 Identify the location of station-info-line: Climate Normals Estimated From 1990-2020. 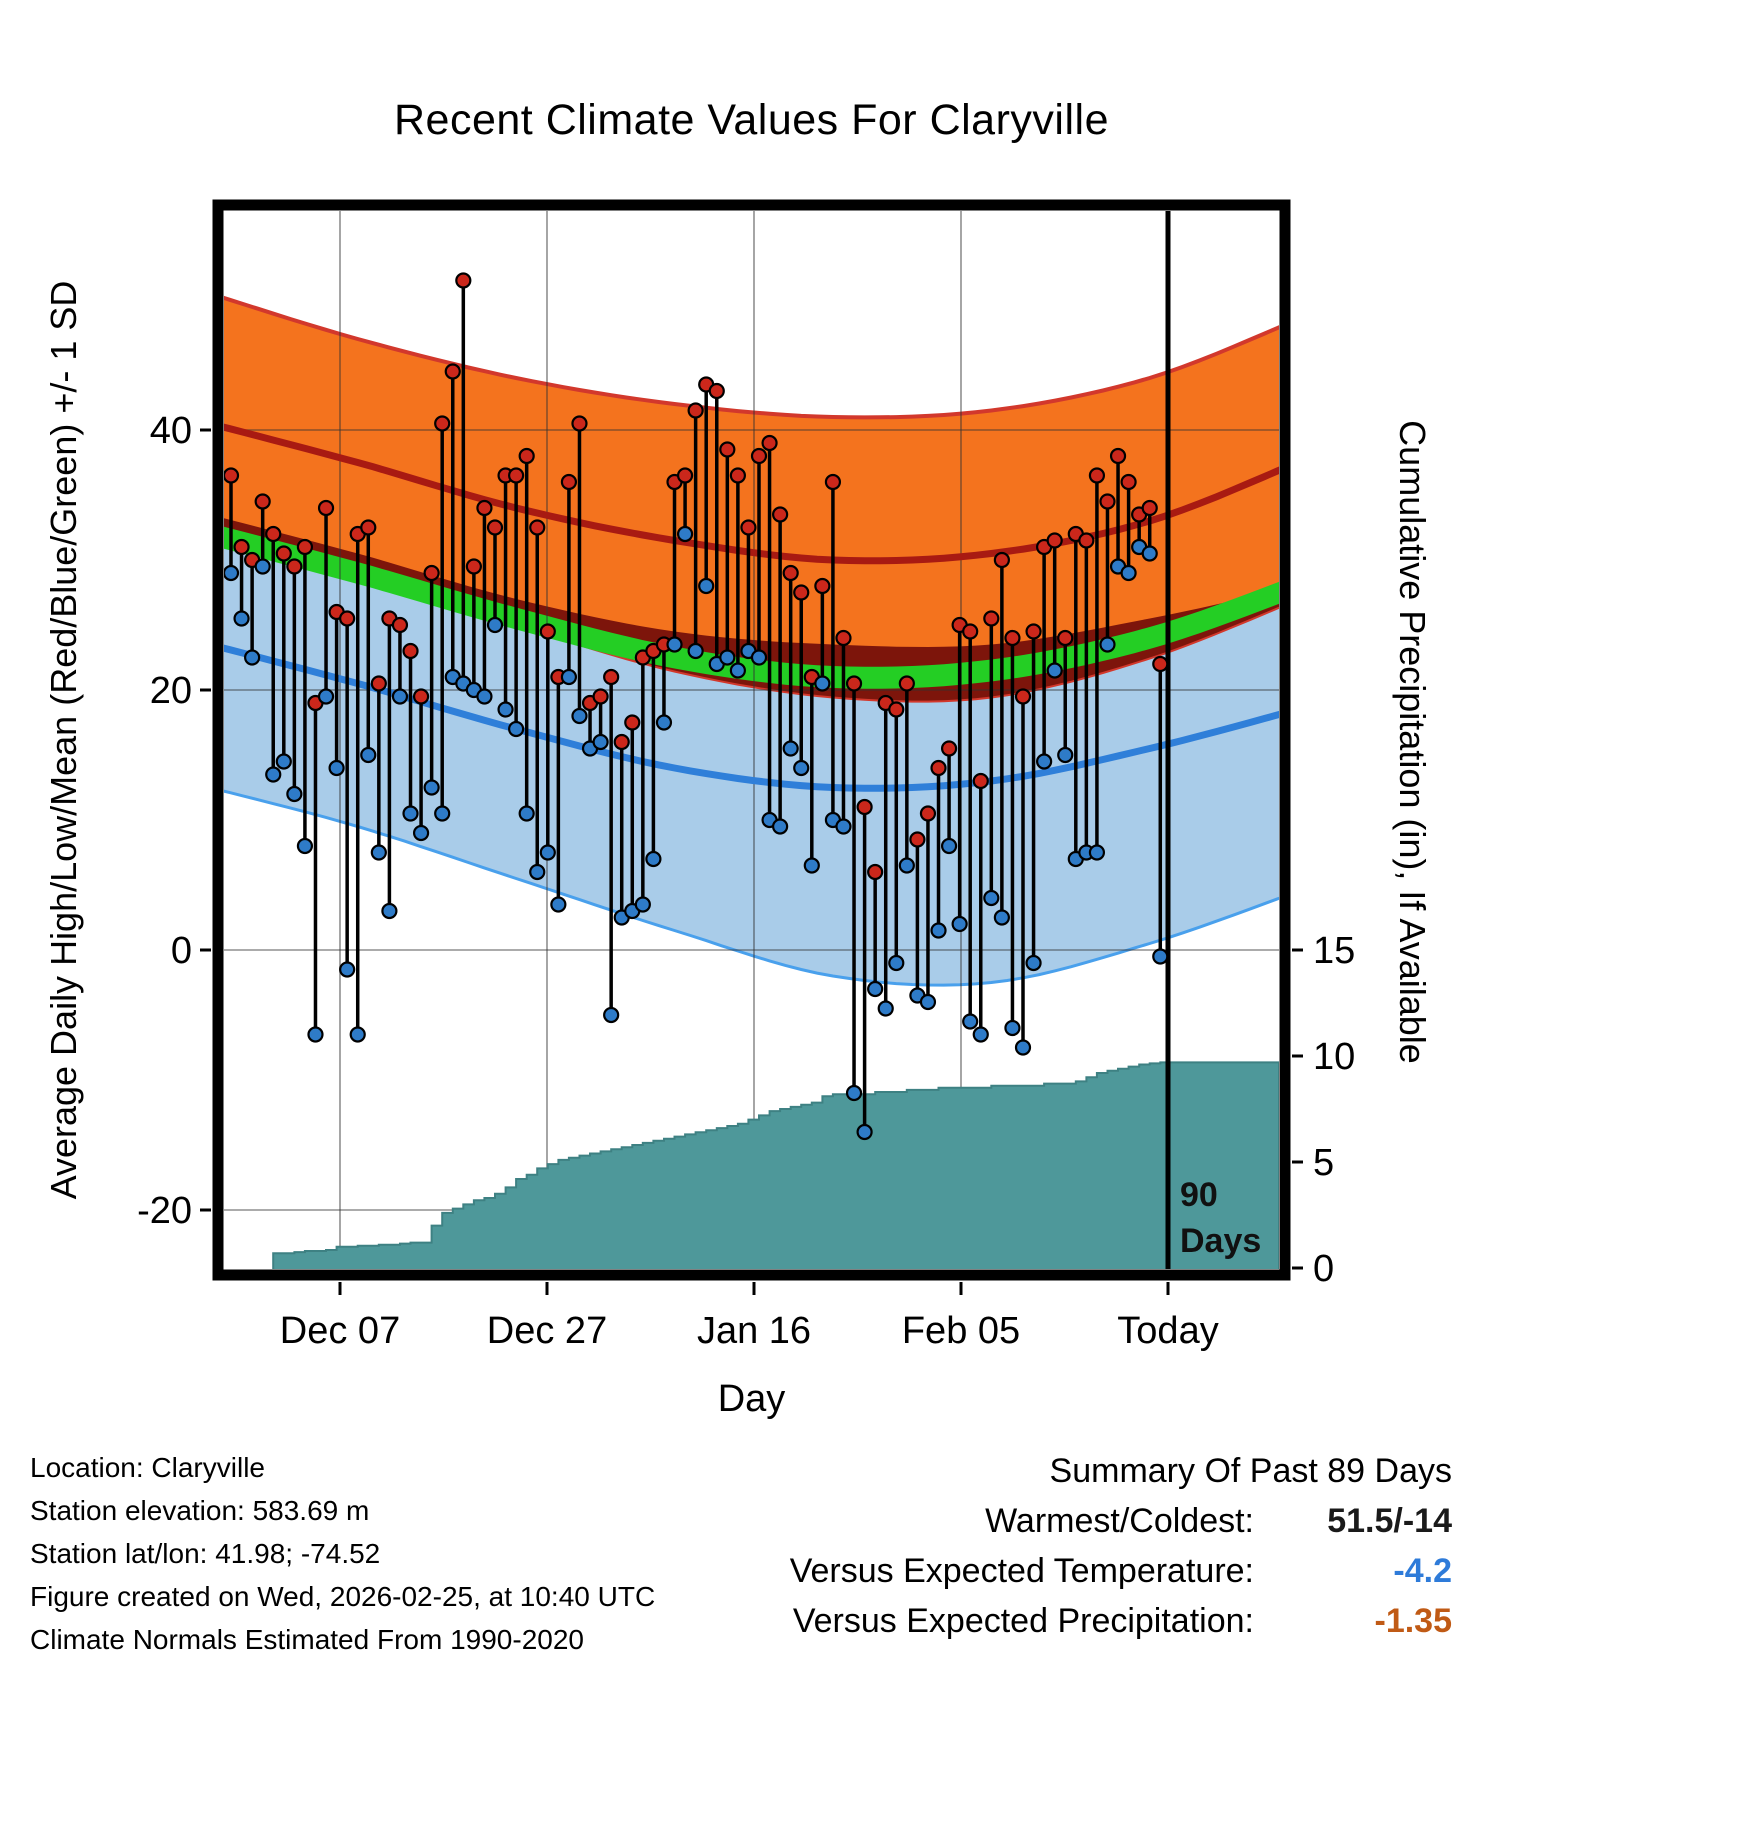
(307, 1639).